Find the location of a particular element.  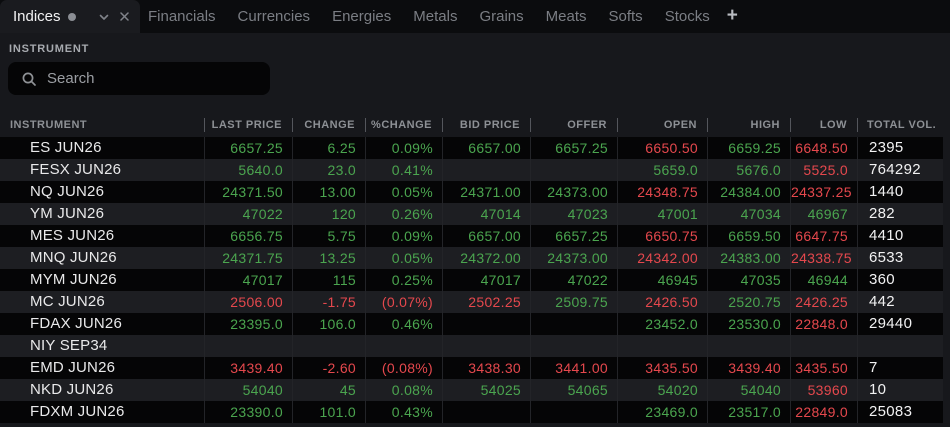

price-cell: 24342.00 is located at coordinates (662, 258).